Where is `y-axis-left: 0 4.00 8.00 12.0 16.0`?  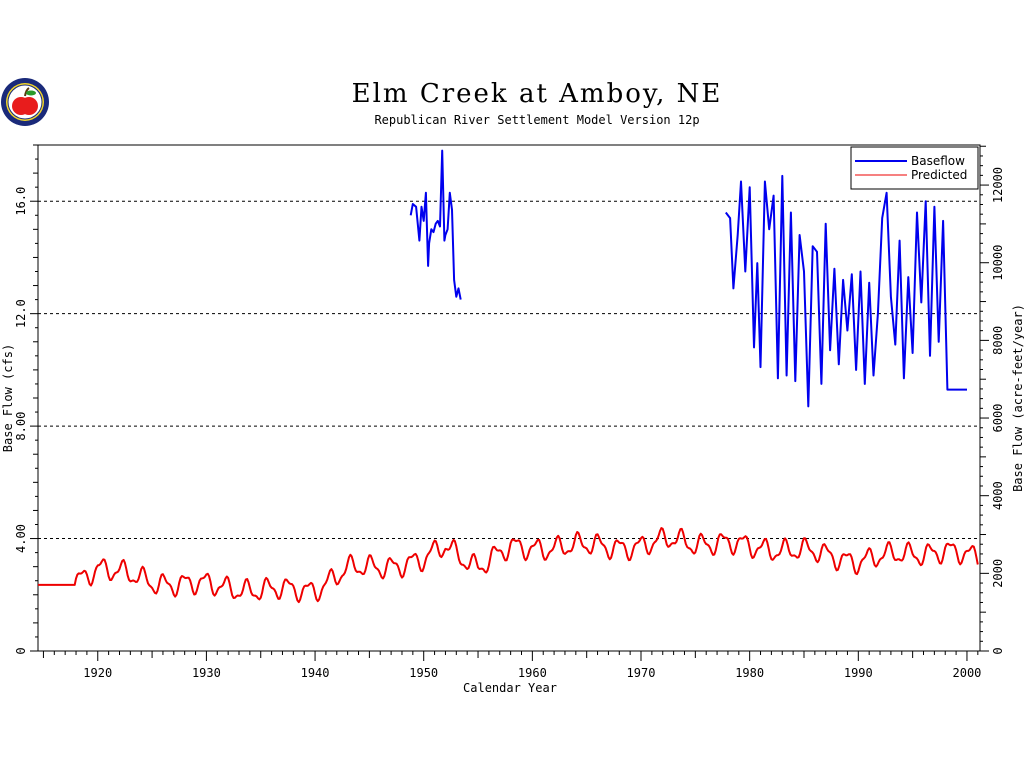
y-axis-left: 0 4.00 8.00 12.0 16.0 is located at coordinates (21, 421).